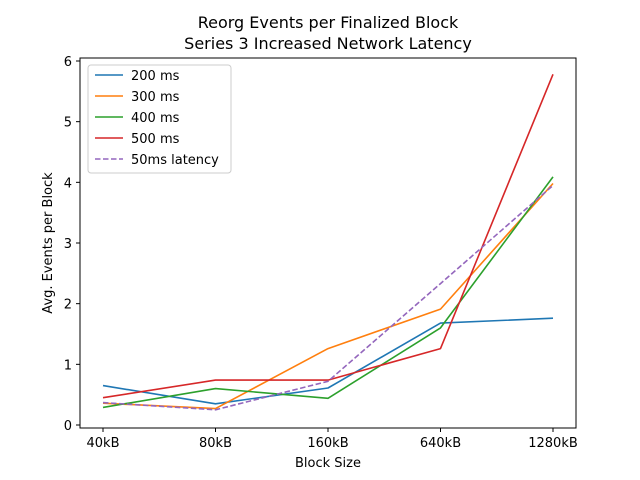 This screenshot has height=480, width=640. What do you see at coordinates (68, 305) in the screenshot?
I see `y-tick-label: 2` at bounding box center [68, 305].